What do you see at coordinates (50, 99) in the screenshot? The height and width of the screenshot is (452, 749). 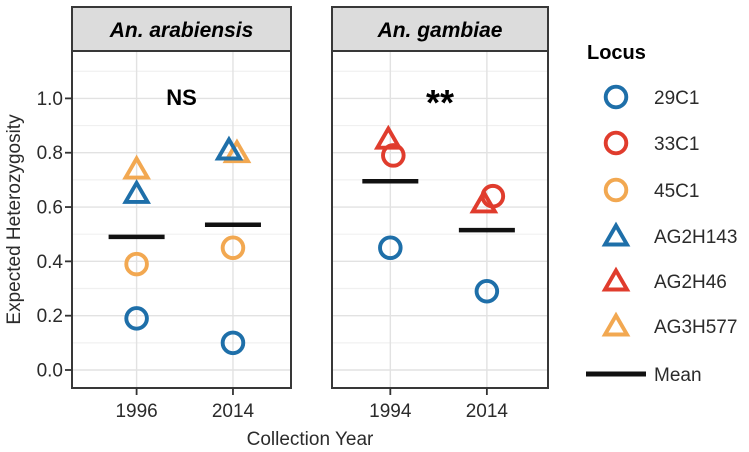 I see `y-tick-label: 1.0` at bounding box center [50, 99].